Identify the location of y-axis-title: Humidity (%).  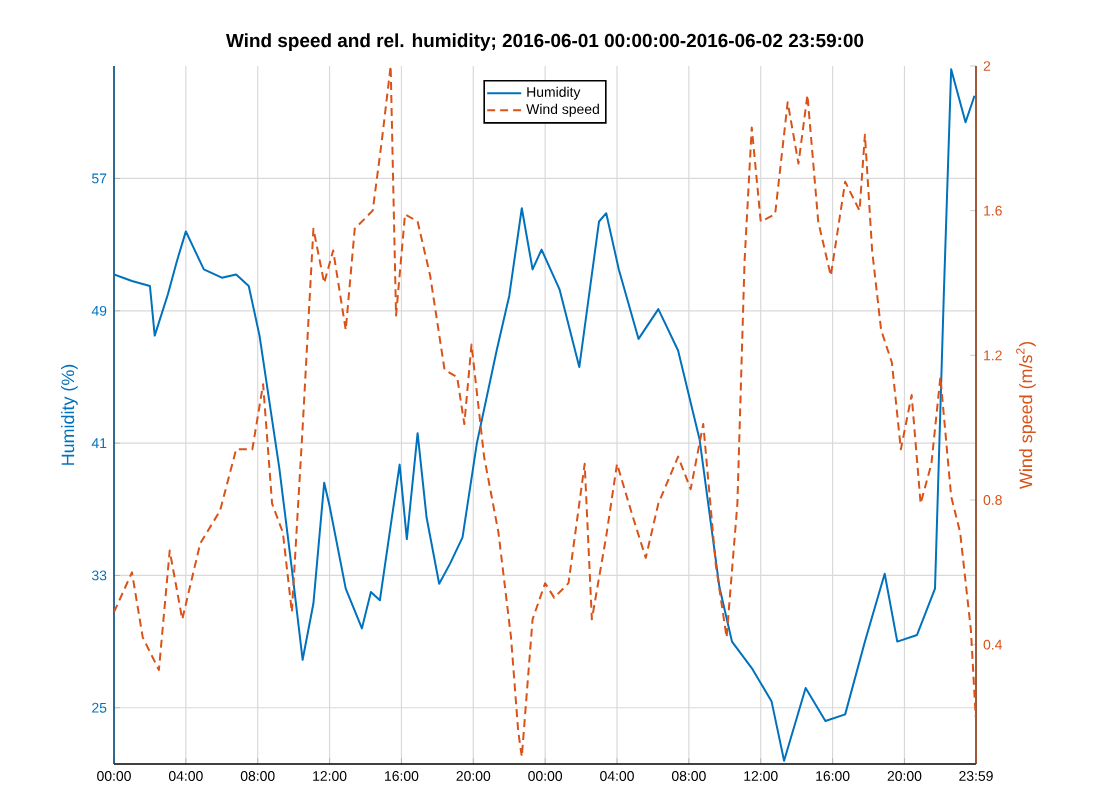
(69, 414).